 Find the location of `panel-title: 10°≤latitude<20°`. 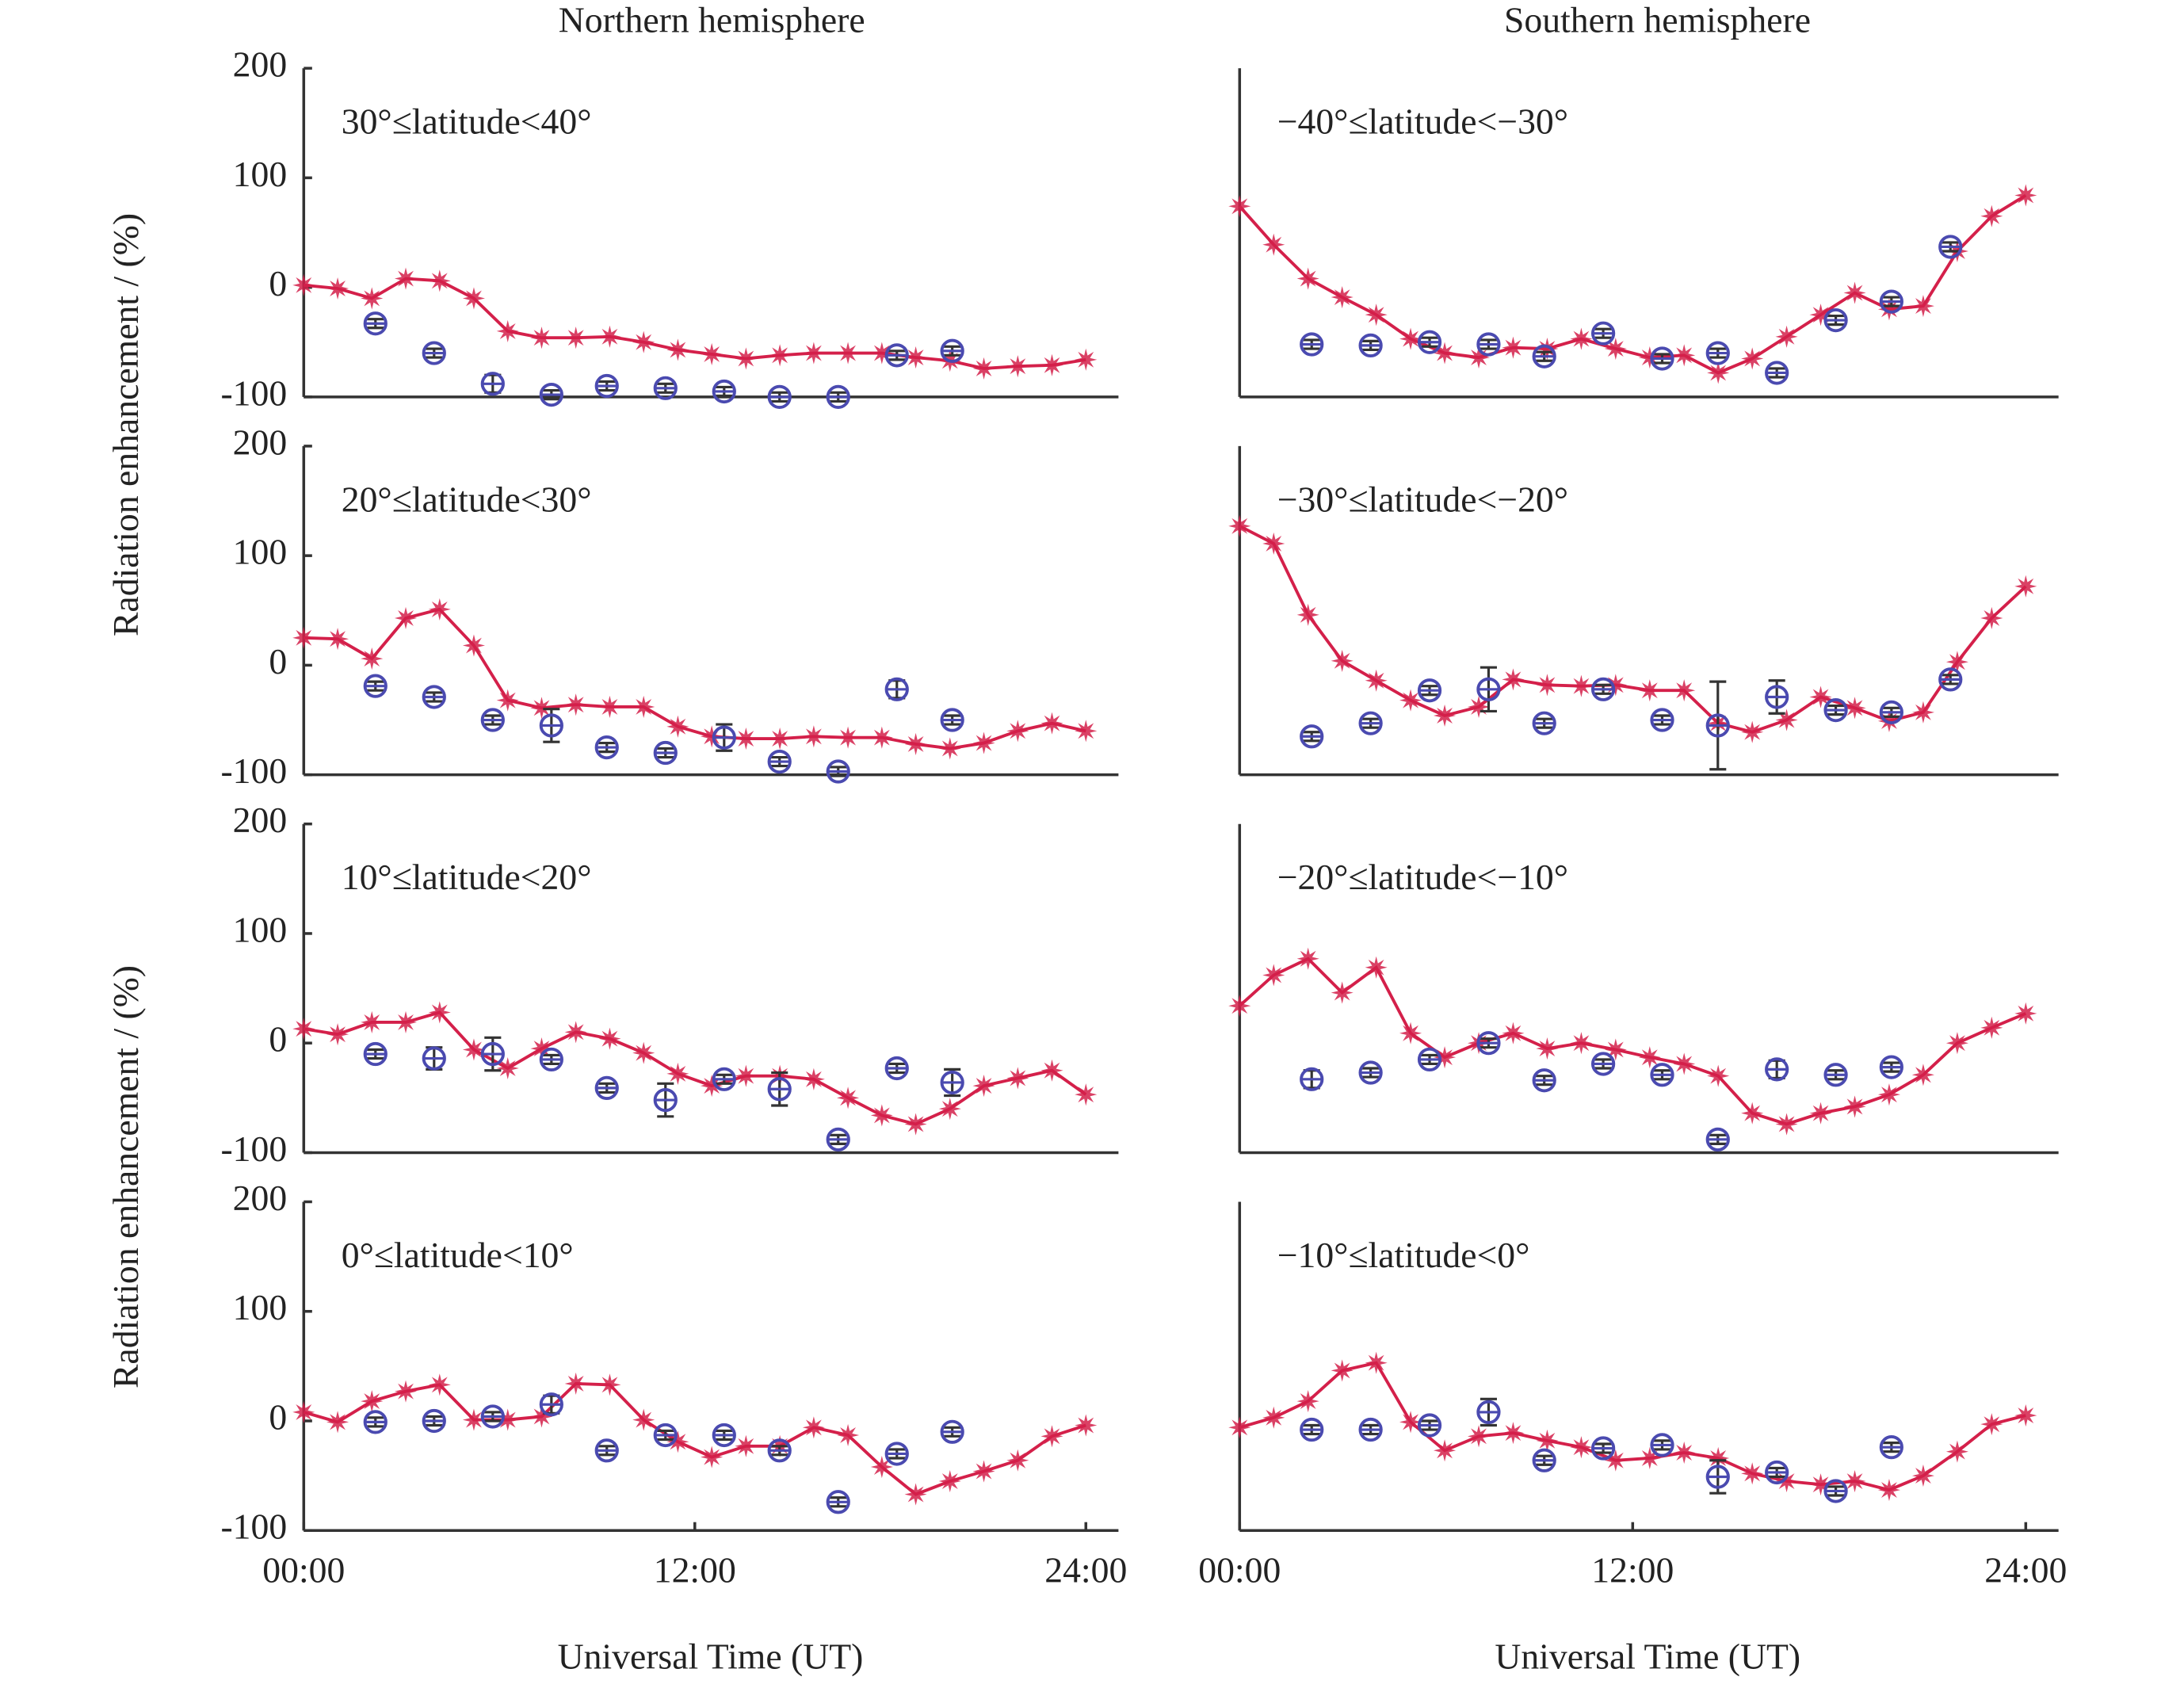

panel-title: 10°≤latitude<20° is located at coordinates (467, 877).